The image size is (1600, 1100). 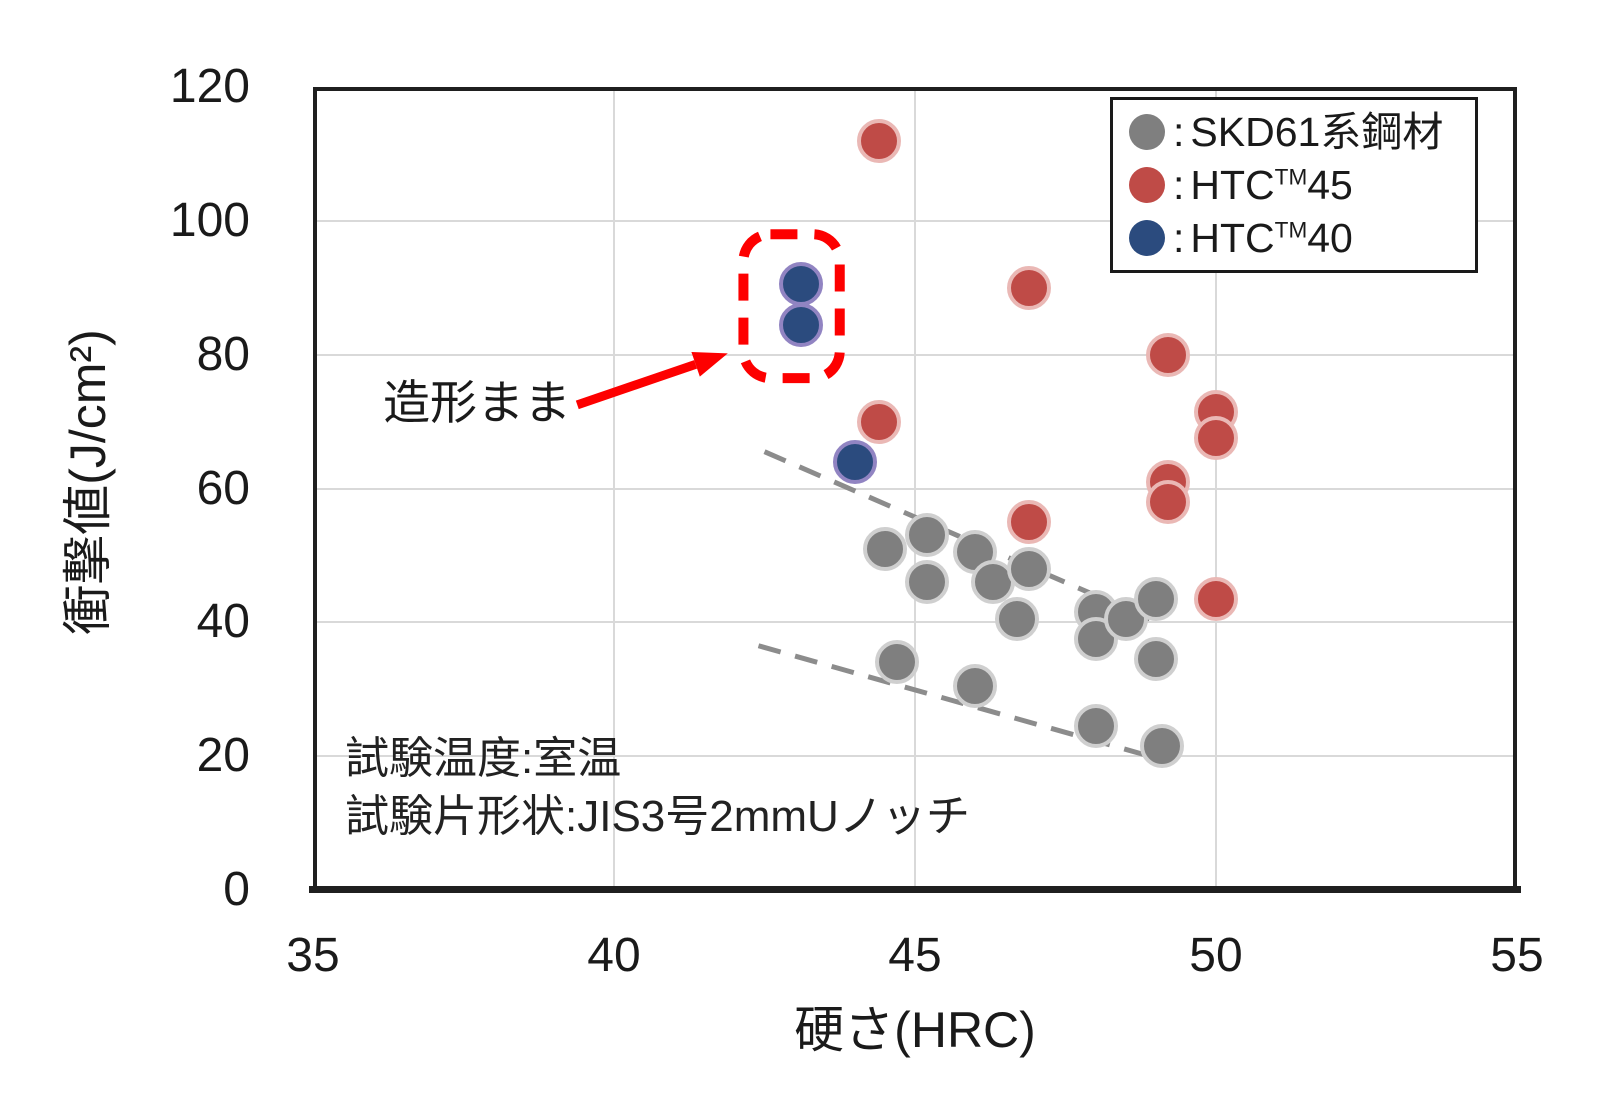 What do you see at coordinates (614, 955) in the screenshot?
I see `x-axis-tick-label: 40` at bounding box center [614, 955].